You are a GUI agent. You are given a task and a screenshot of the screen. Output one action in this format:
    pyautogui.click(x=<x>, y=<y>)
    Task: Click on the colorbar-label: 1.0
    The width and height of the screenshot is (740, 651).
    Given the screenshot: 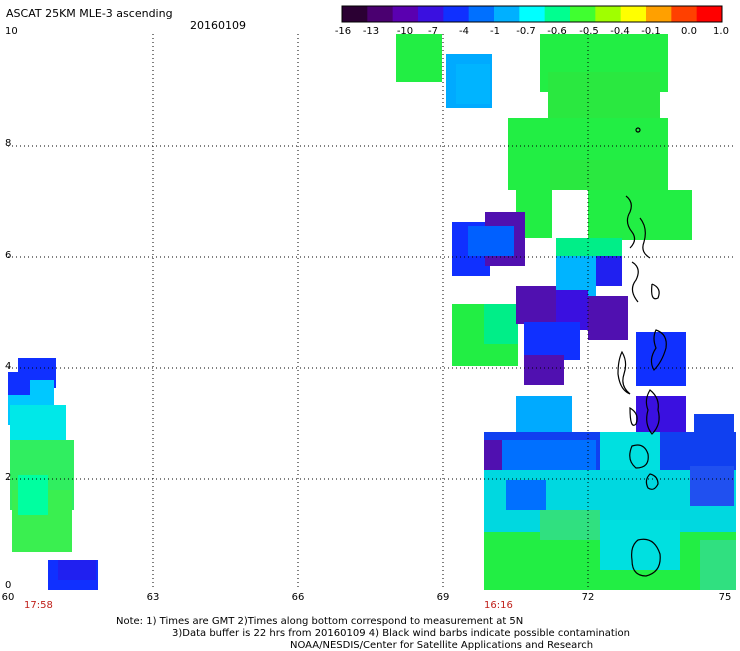 What is the action you would take?
    pyautogui.click(x=721, y=31)
    